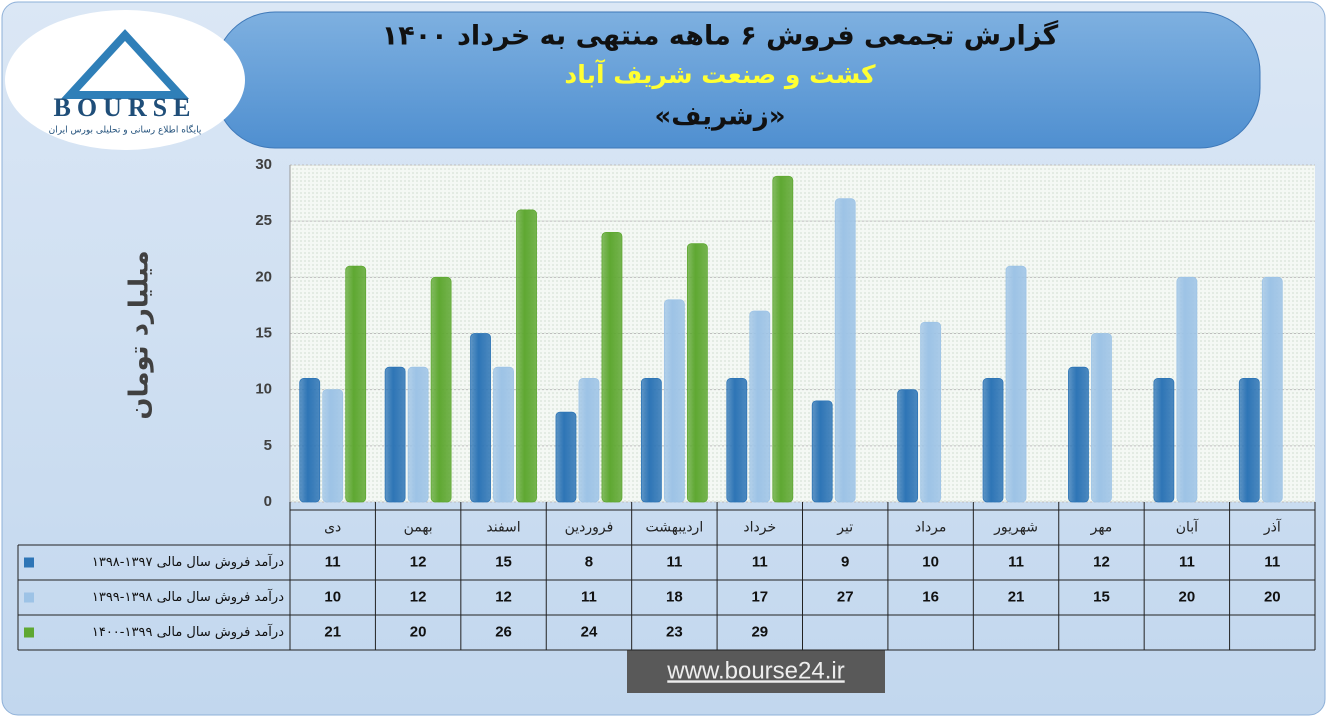  Describe the element at coordinates (759, 631) in the screenshot. I see `table-value: 29` at that location.